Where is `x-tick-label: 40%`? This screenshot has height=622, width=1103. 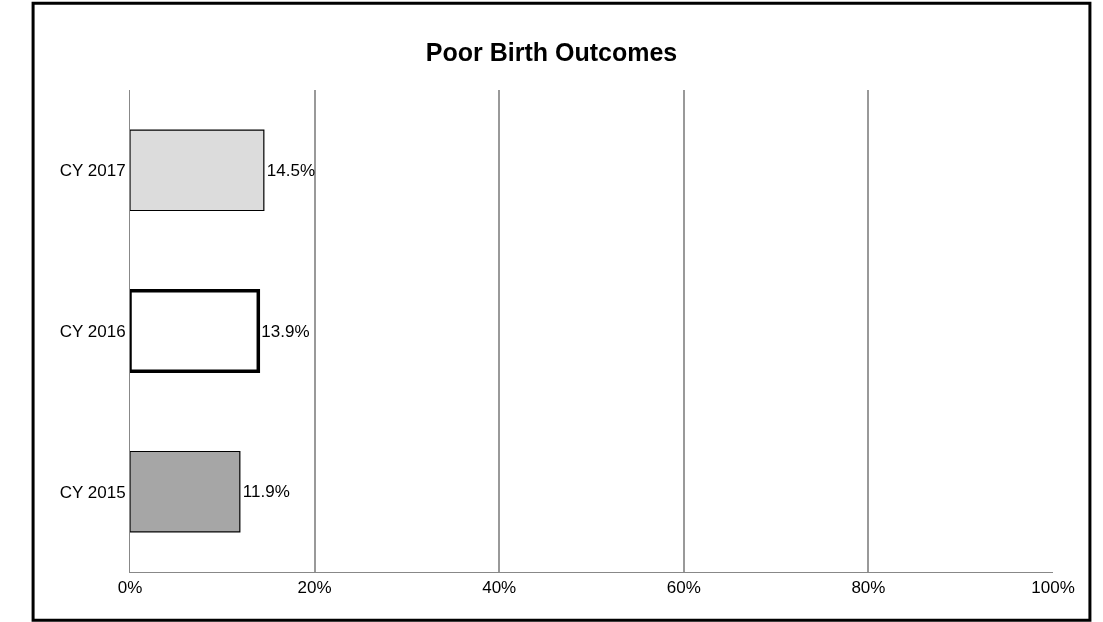
x-tick-label: 40% is located at coordinates (499, 588).